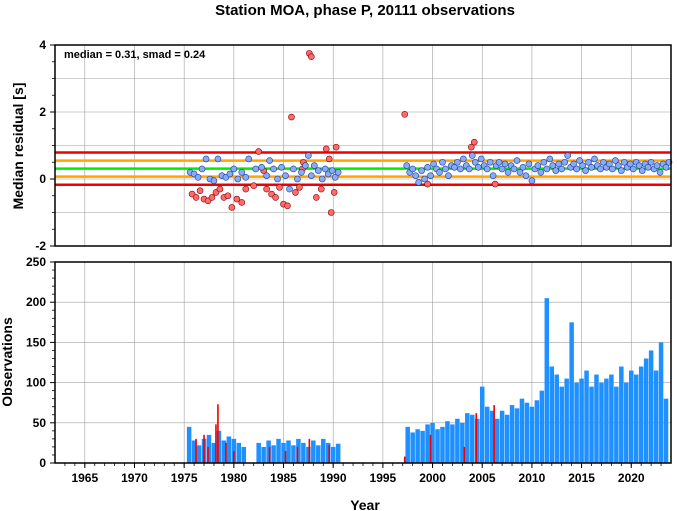  Describe the element at coordinates (45, 145) in the screenshot. I see `residual-y-ticks: -2 0 2 4` at that location.